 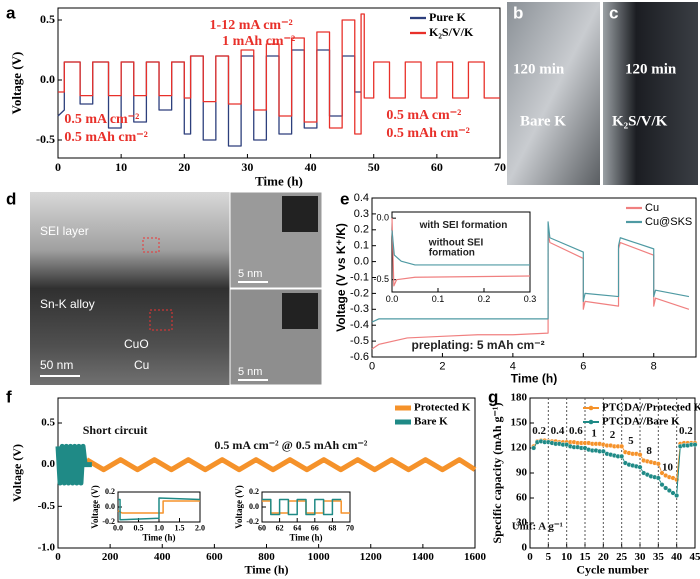 What do you see at coordinates (159, 528) in the screenshot?
I see `x-tick-label: 1.0` at bounding box center [159, 528].